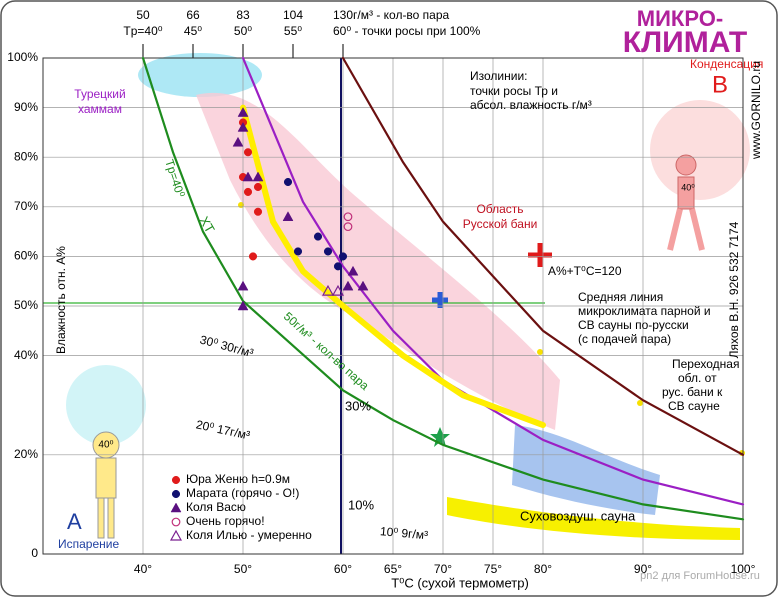 The image size is (779, 598). I want to click on dry-sauna-zone, so click(593, 518).